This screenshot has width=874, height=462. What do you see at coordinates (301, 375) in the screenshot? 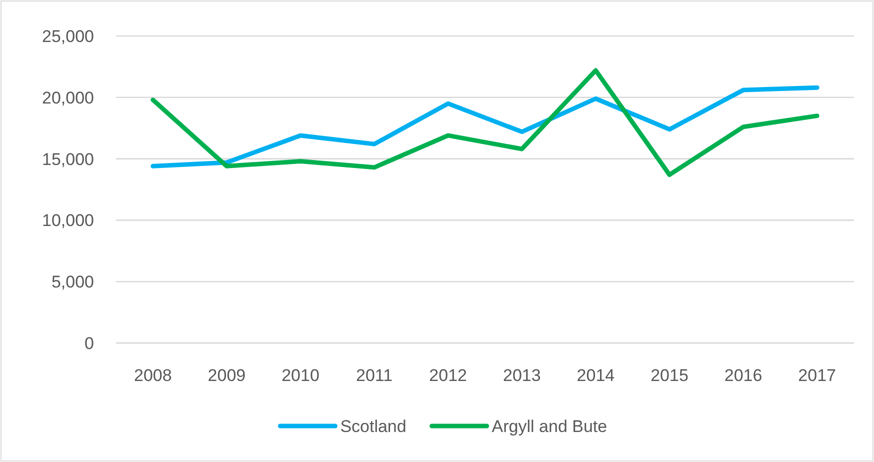
I see `x-tick-label: 2010` at bounding box center [301, 375].